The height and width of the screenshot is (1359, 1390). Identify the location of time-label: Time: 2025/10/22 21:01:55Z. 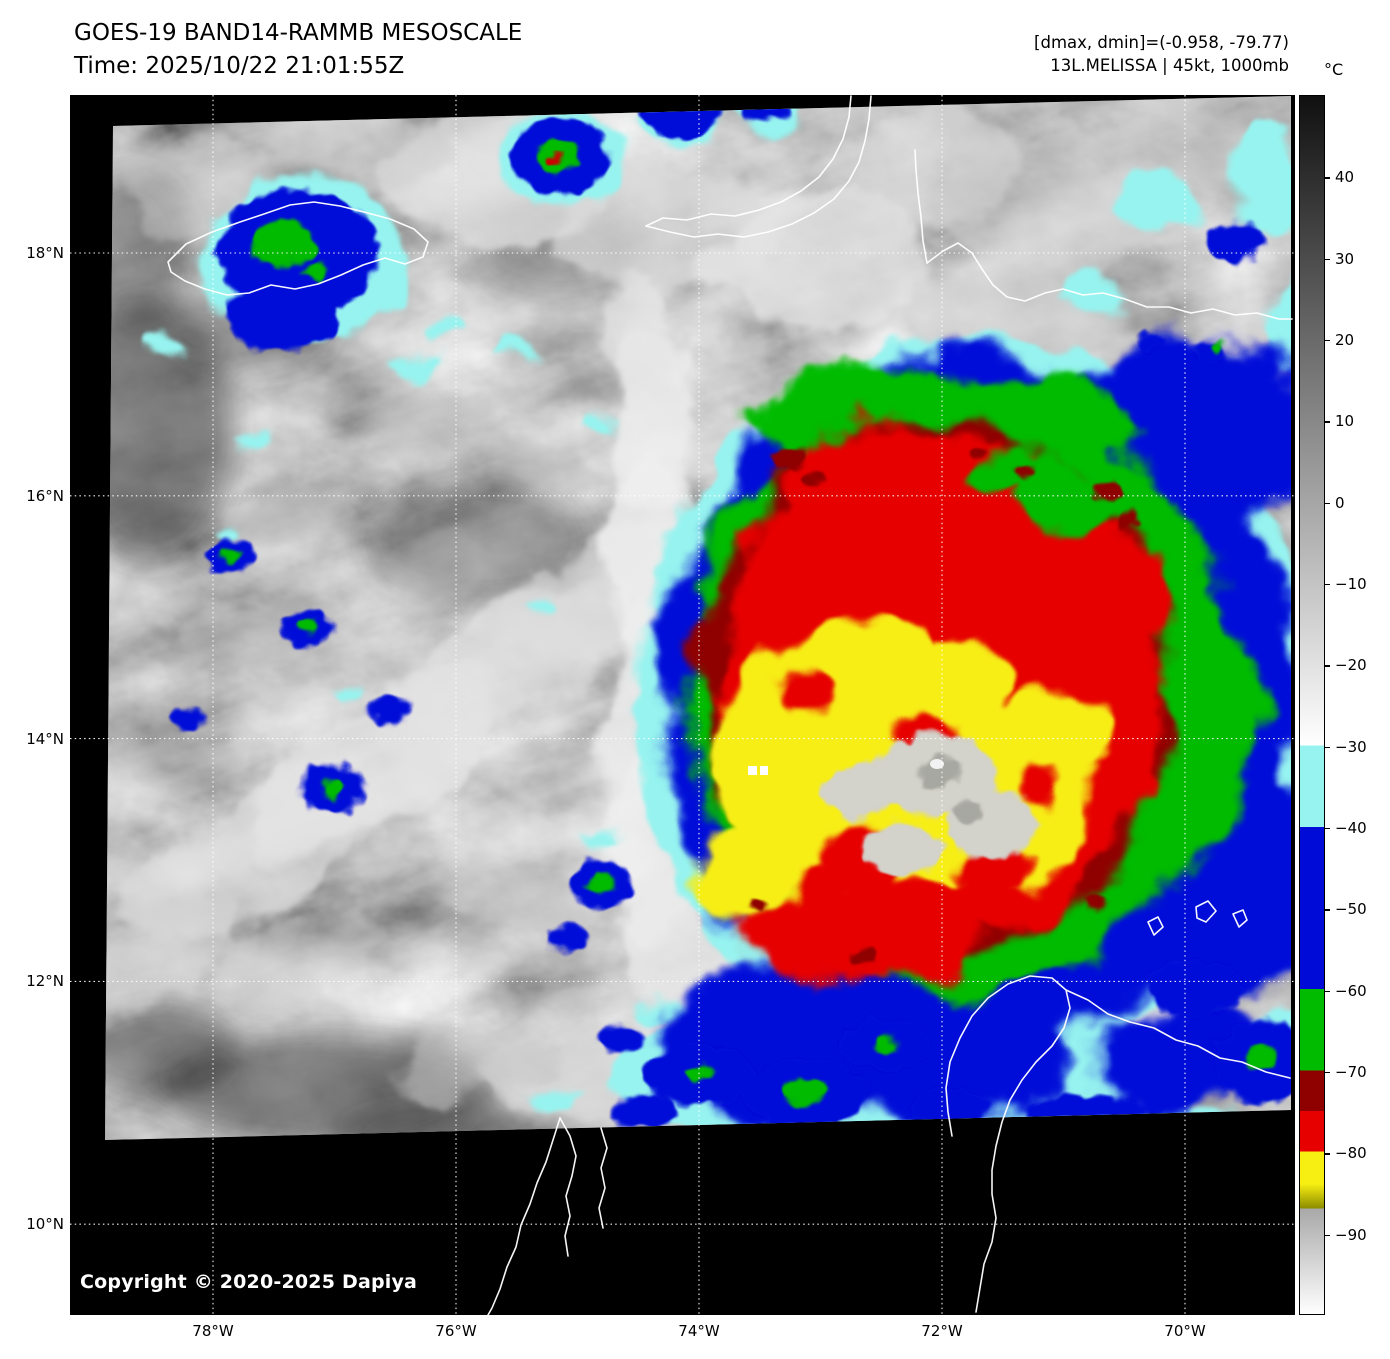
(239, 66).